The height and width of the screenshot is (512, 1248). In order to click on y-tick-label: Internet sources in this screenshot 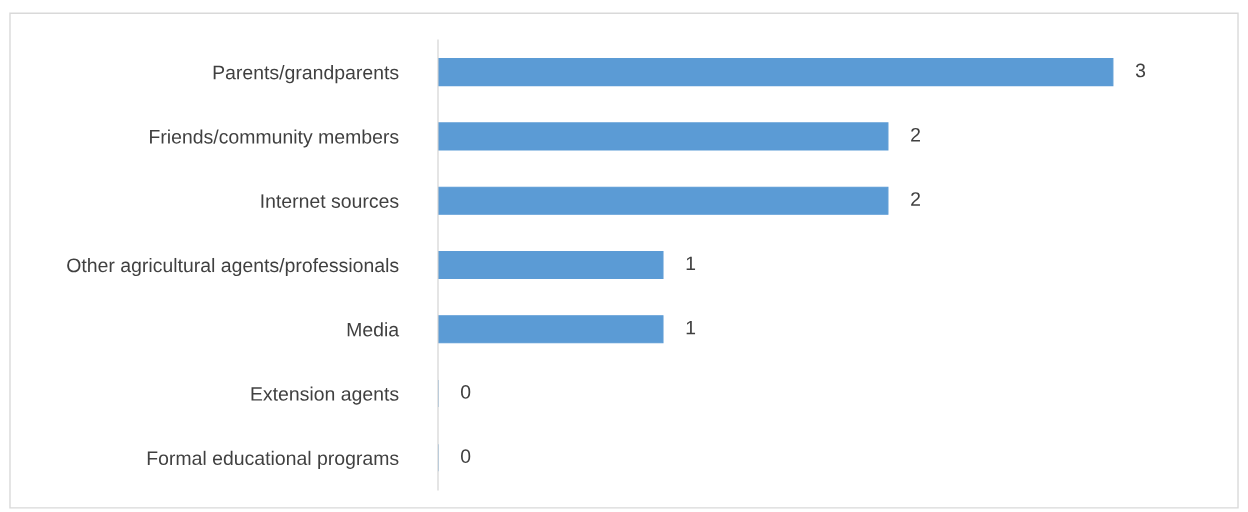, I will do `click(330, 201)`.